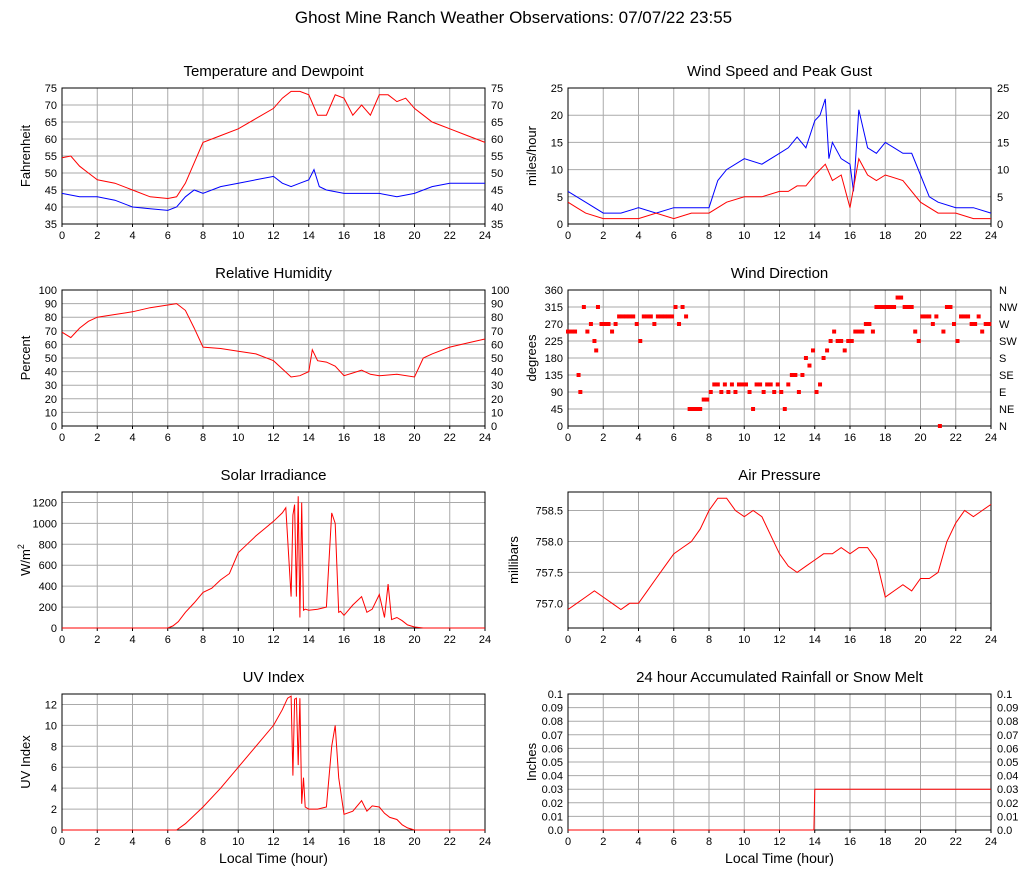  I want to click on y-tick-label-right: 100, so click(500, 291).